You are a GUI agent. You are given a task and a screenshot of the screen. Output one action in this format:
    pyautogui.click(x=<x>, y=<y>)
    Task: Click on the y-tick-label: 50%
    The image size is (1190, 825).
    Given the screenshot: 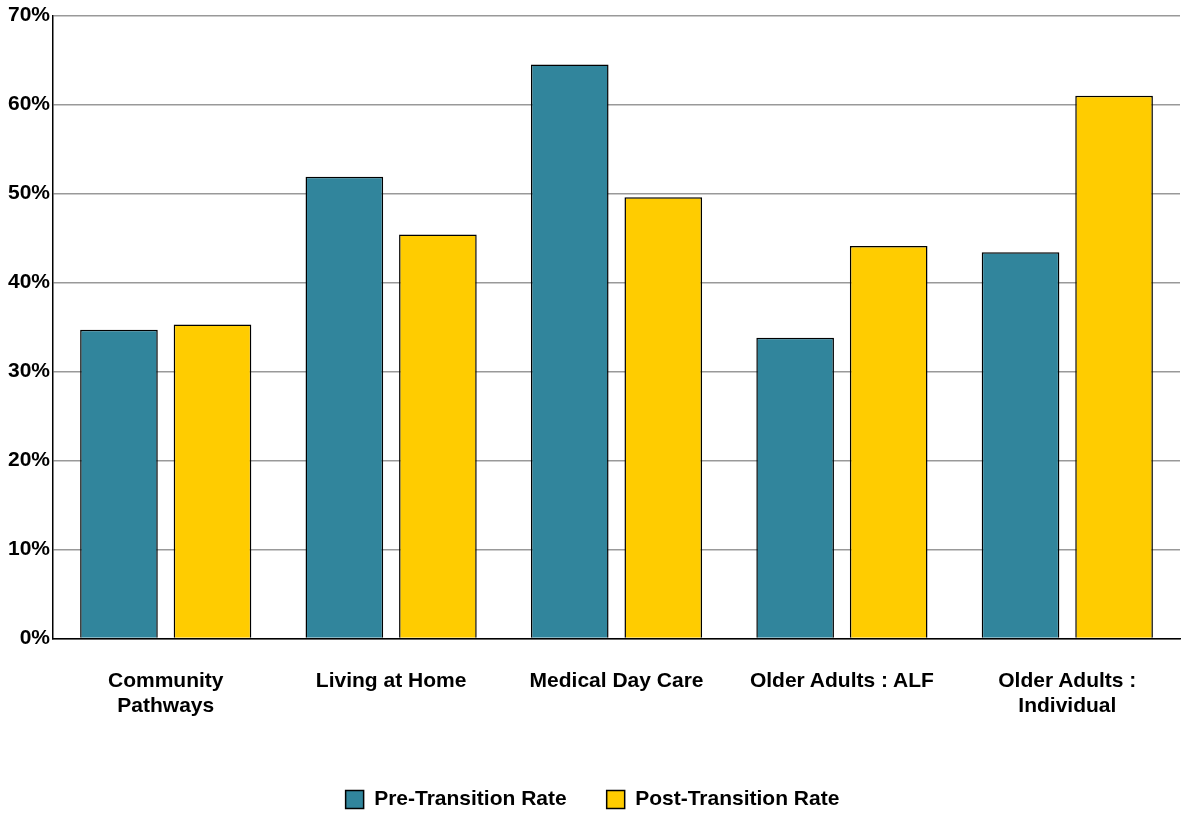 What is the action you would take?
    pyautogui.click(x=29, y=192)
    